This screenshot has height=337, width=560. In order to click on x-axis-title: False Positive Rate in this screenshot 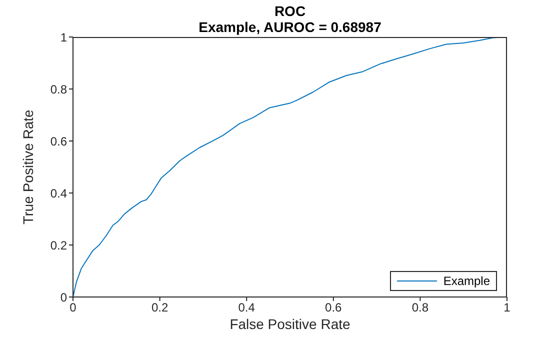, I will do `click(290, 324)`.